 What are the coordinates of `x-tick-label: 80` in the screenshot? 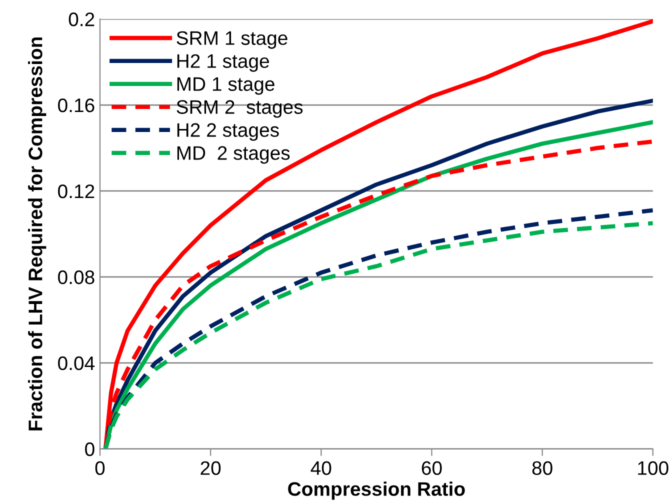 It's located at (542, 468).